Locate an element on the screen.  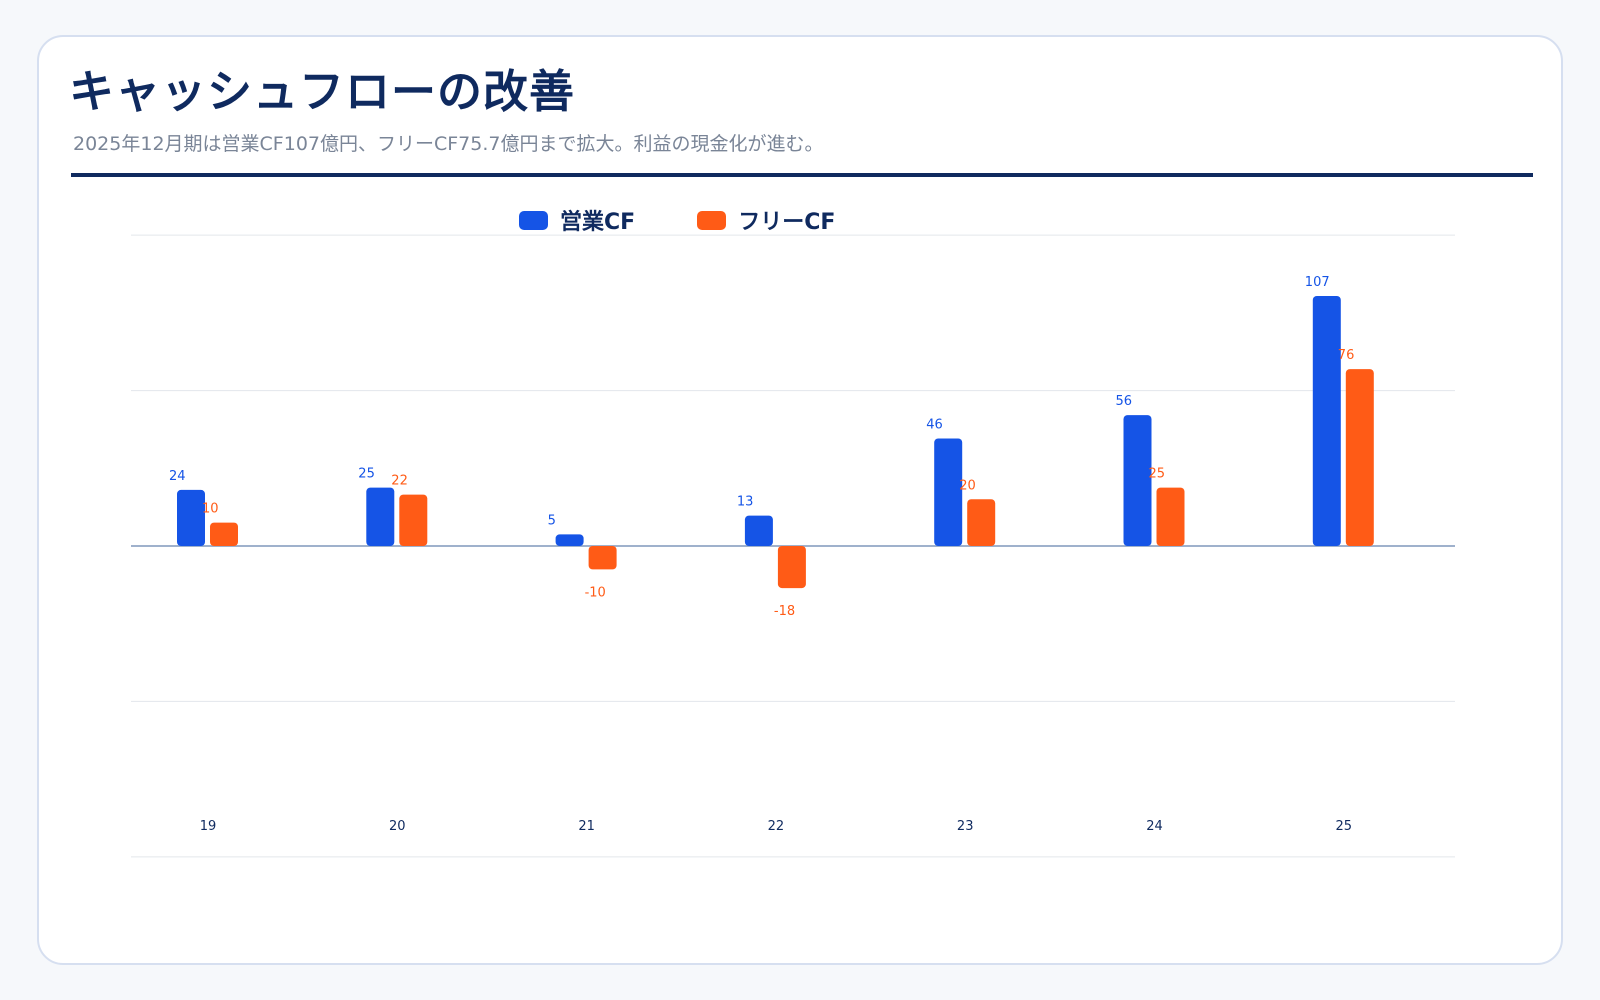
data-label: -10 is located at coordinates (595, 592).